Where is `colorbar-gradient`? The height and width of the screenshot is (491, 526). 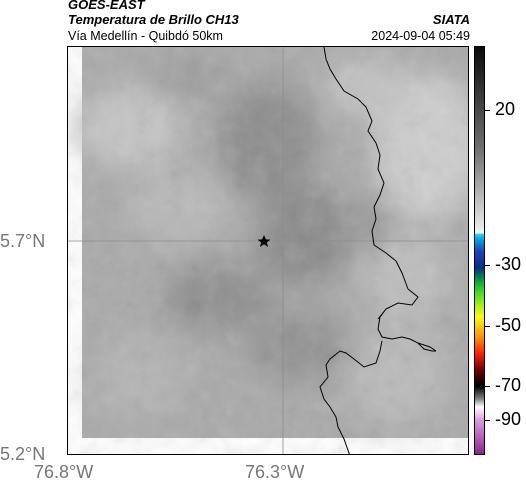 colorbar-gradient is located at coordinates (479, 250).